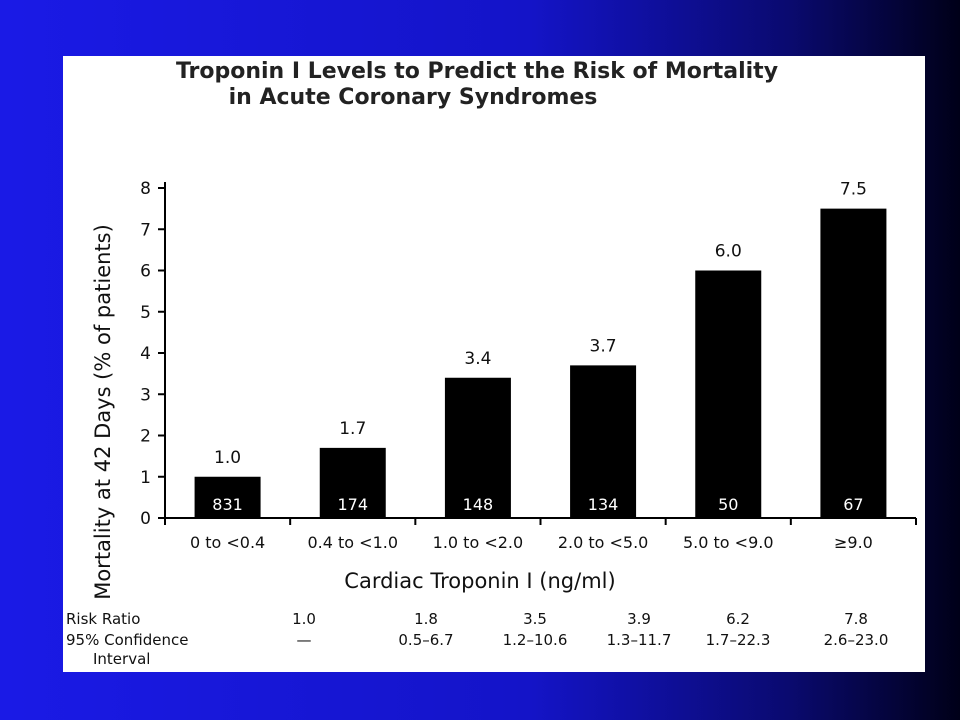 The image size is (960, 720). I want to click on y-tick-label: 5, so click(145, 313).